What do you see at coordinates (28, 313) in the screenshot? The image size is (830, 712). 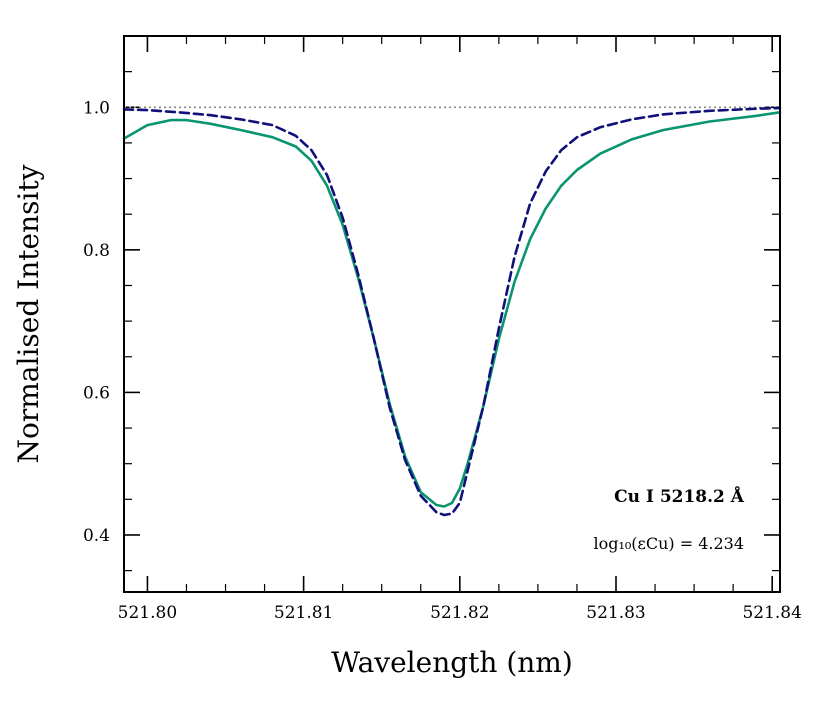 I see `y-axis-title: Normalised Intensity` at bounding box center [28, 313].